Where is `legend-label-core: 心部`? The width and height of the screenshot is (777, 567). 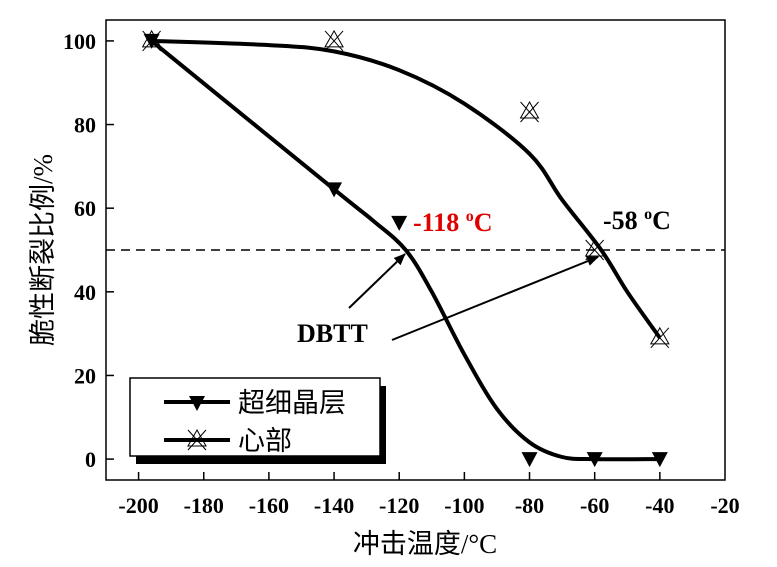
legend-label-core: 心部 is located at coordinates (265, 441).